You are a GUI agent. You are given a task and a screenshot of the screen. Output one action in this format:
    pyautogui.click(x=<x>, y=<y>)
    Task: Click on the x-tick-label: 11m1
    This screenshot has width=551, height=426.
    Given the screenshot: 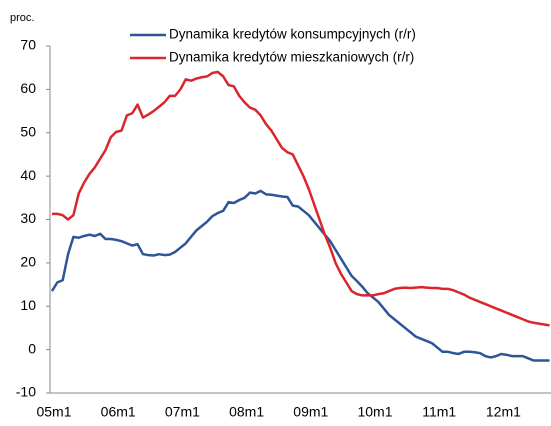 What is the action you would take?
    pyautogui.click(x=439, y=412)
    